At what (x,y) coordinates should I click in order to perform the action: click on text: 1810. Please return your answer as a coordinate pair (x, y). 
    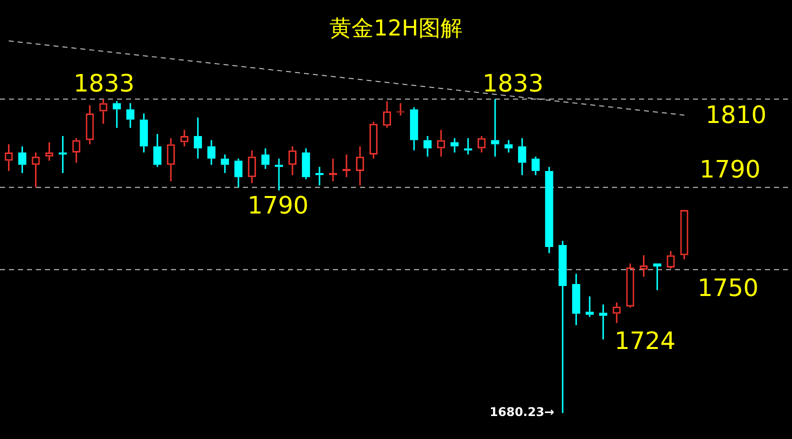
    Looking at the image, I should click on (736, 115).